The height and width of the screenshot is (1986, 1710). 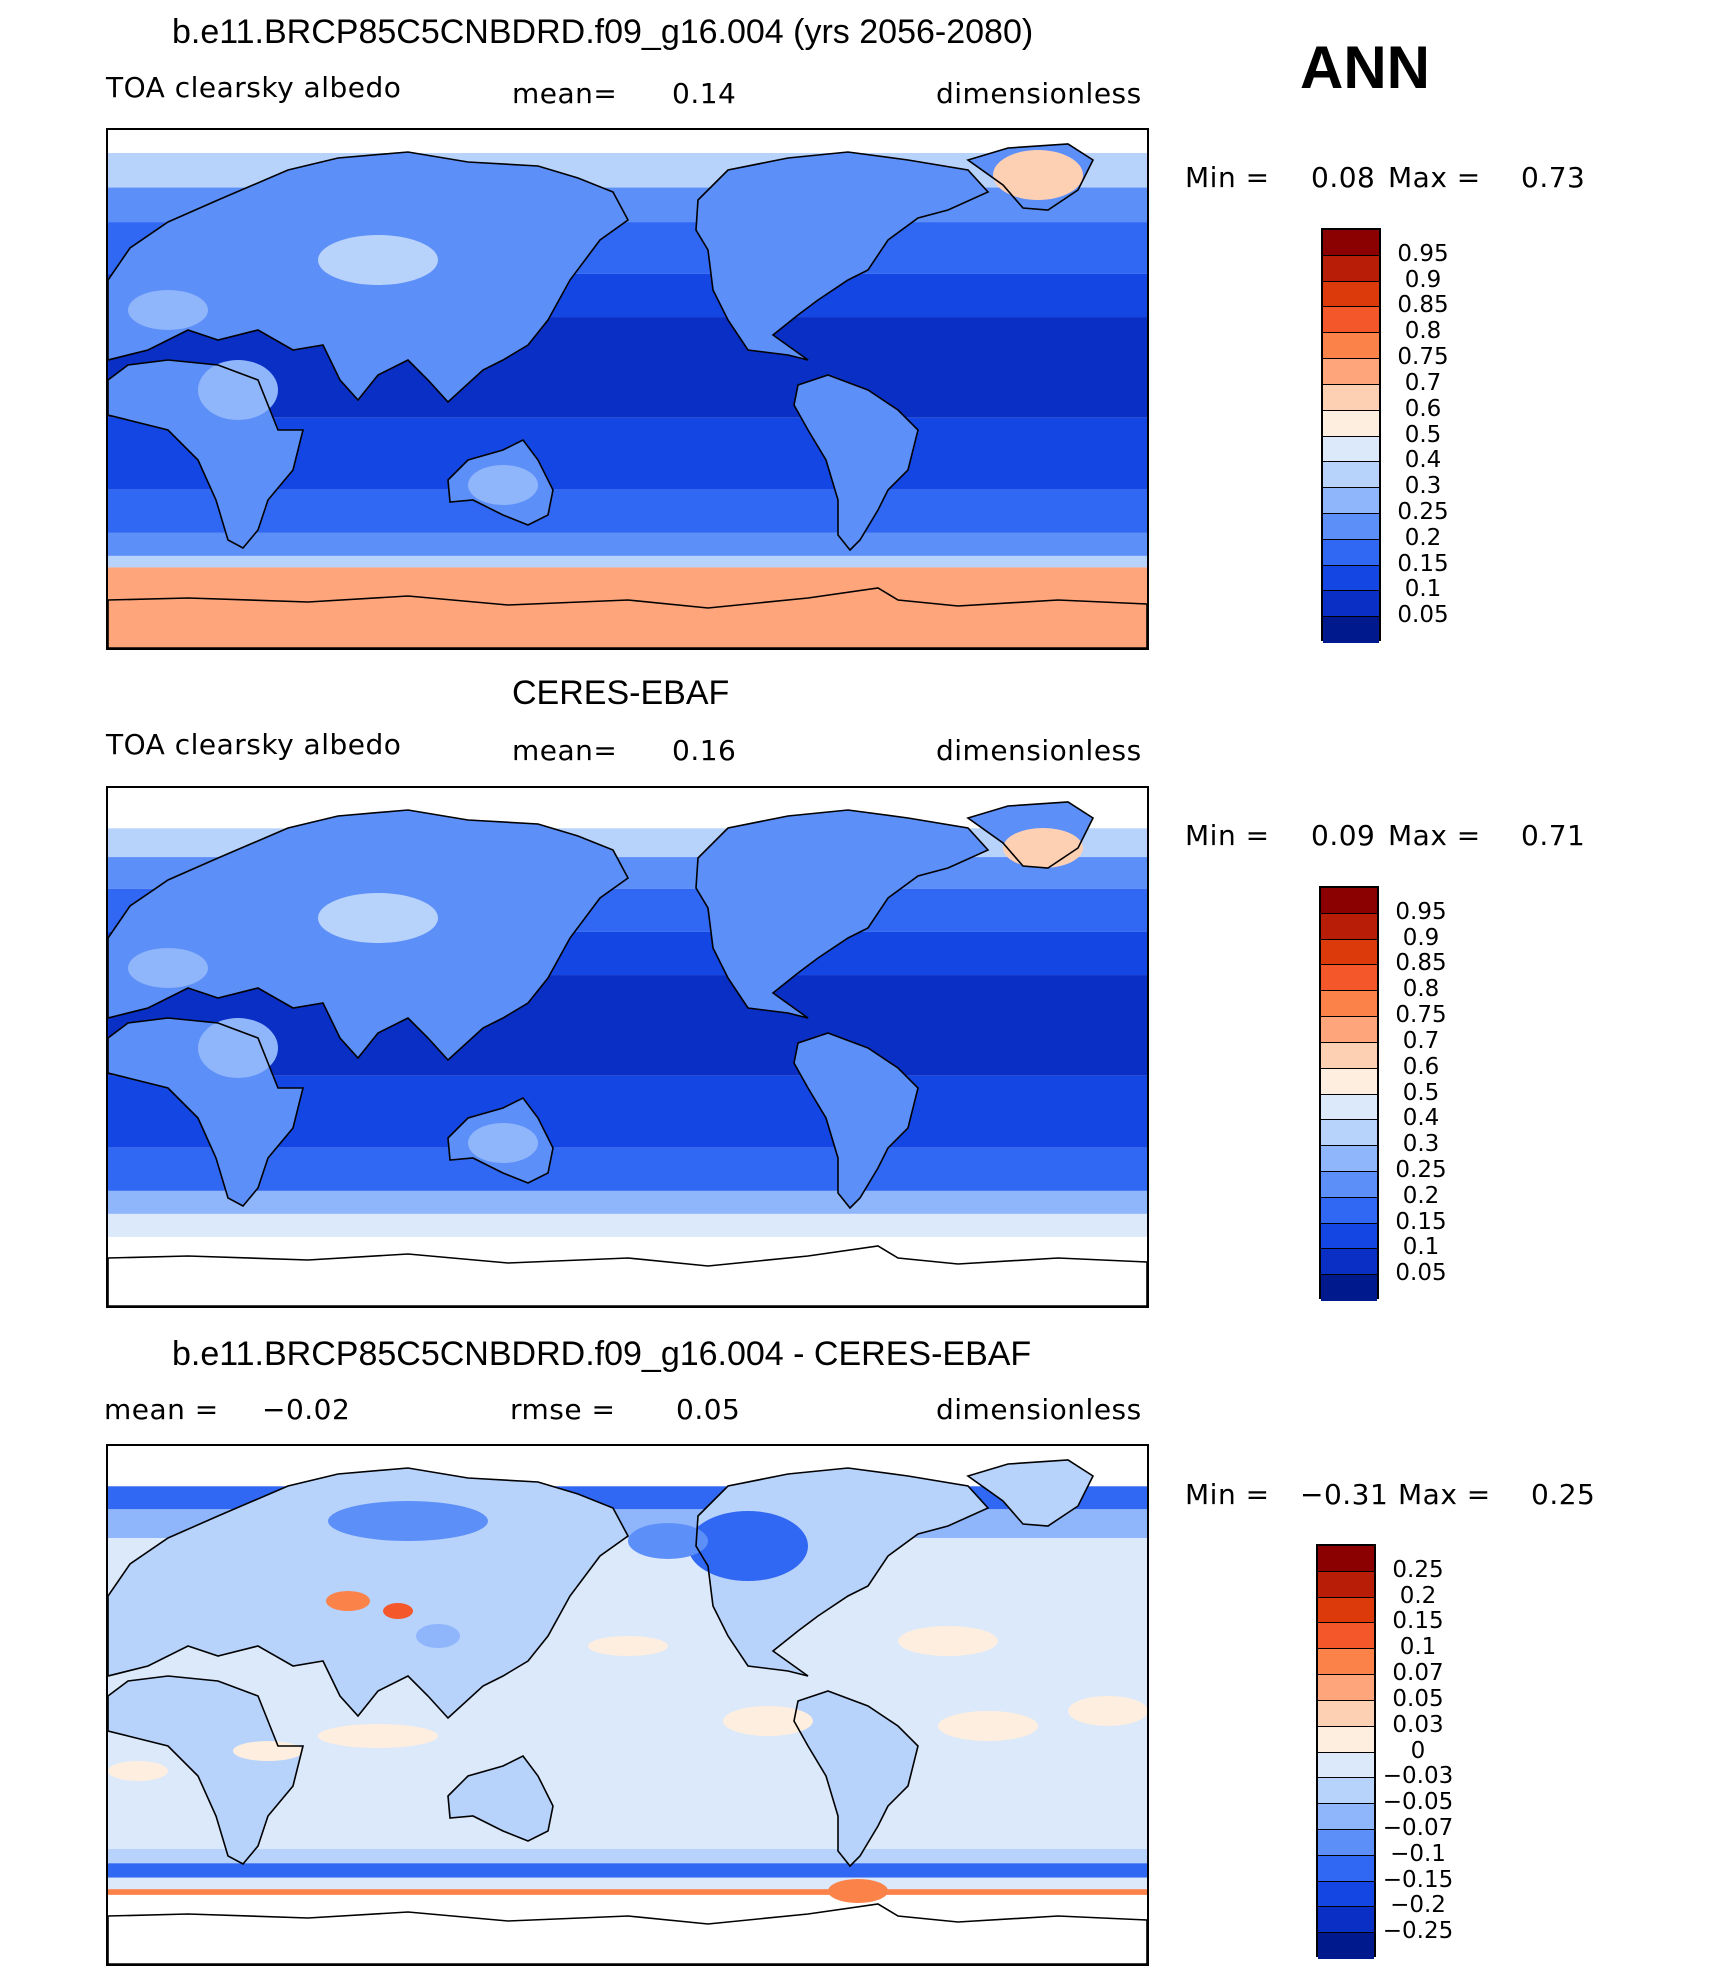 I want to click on colorbar-level-label: −0.07, so click(x=1418, y=1827).